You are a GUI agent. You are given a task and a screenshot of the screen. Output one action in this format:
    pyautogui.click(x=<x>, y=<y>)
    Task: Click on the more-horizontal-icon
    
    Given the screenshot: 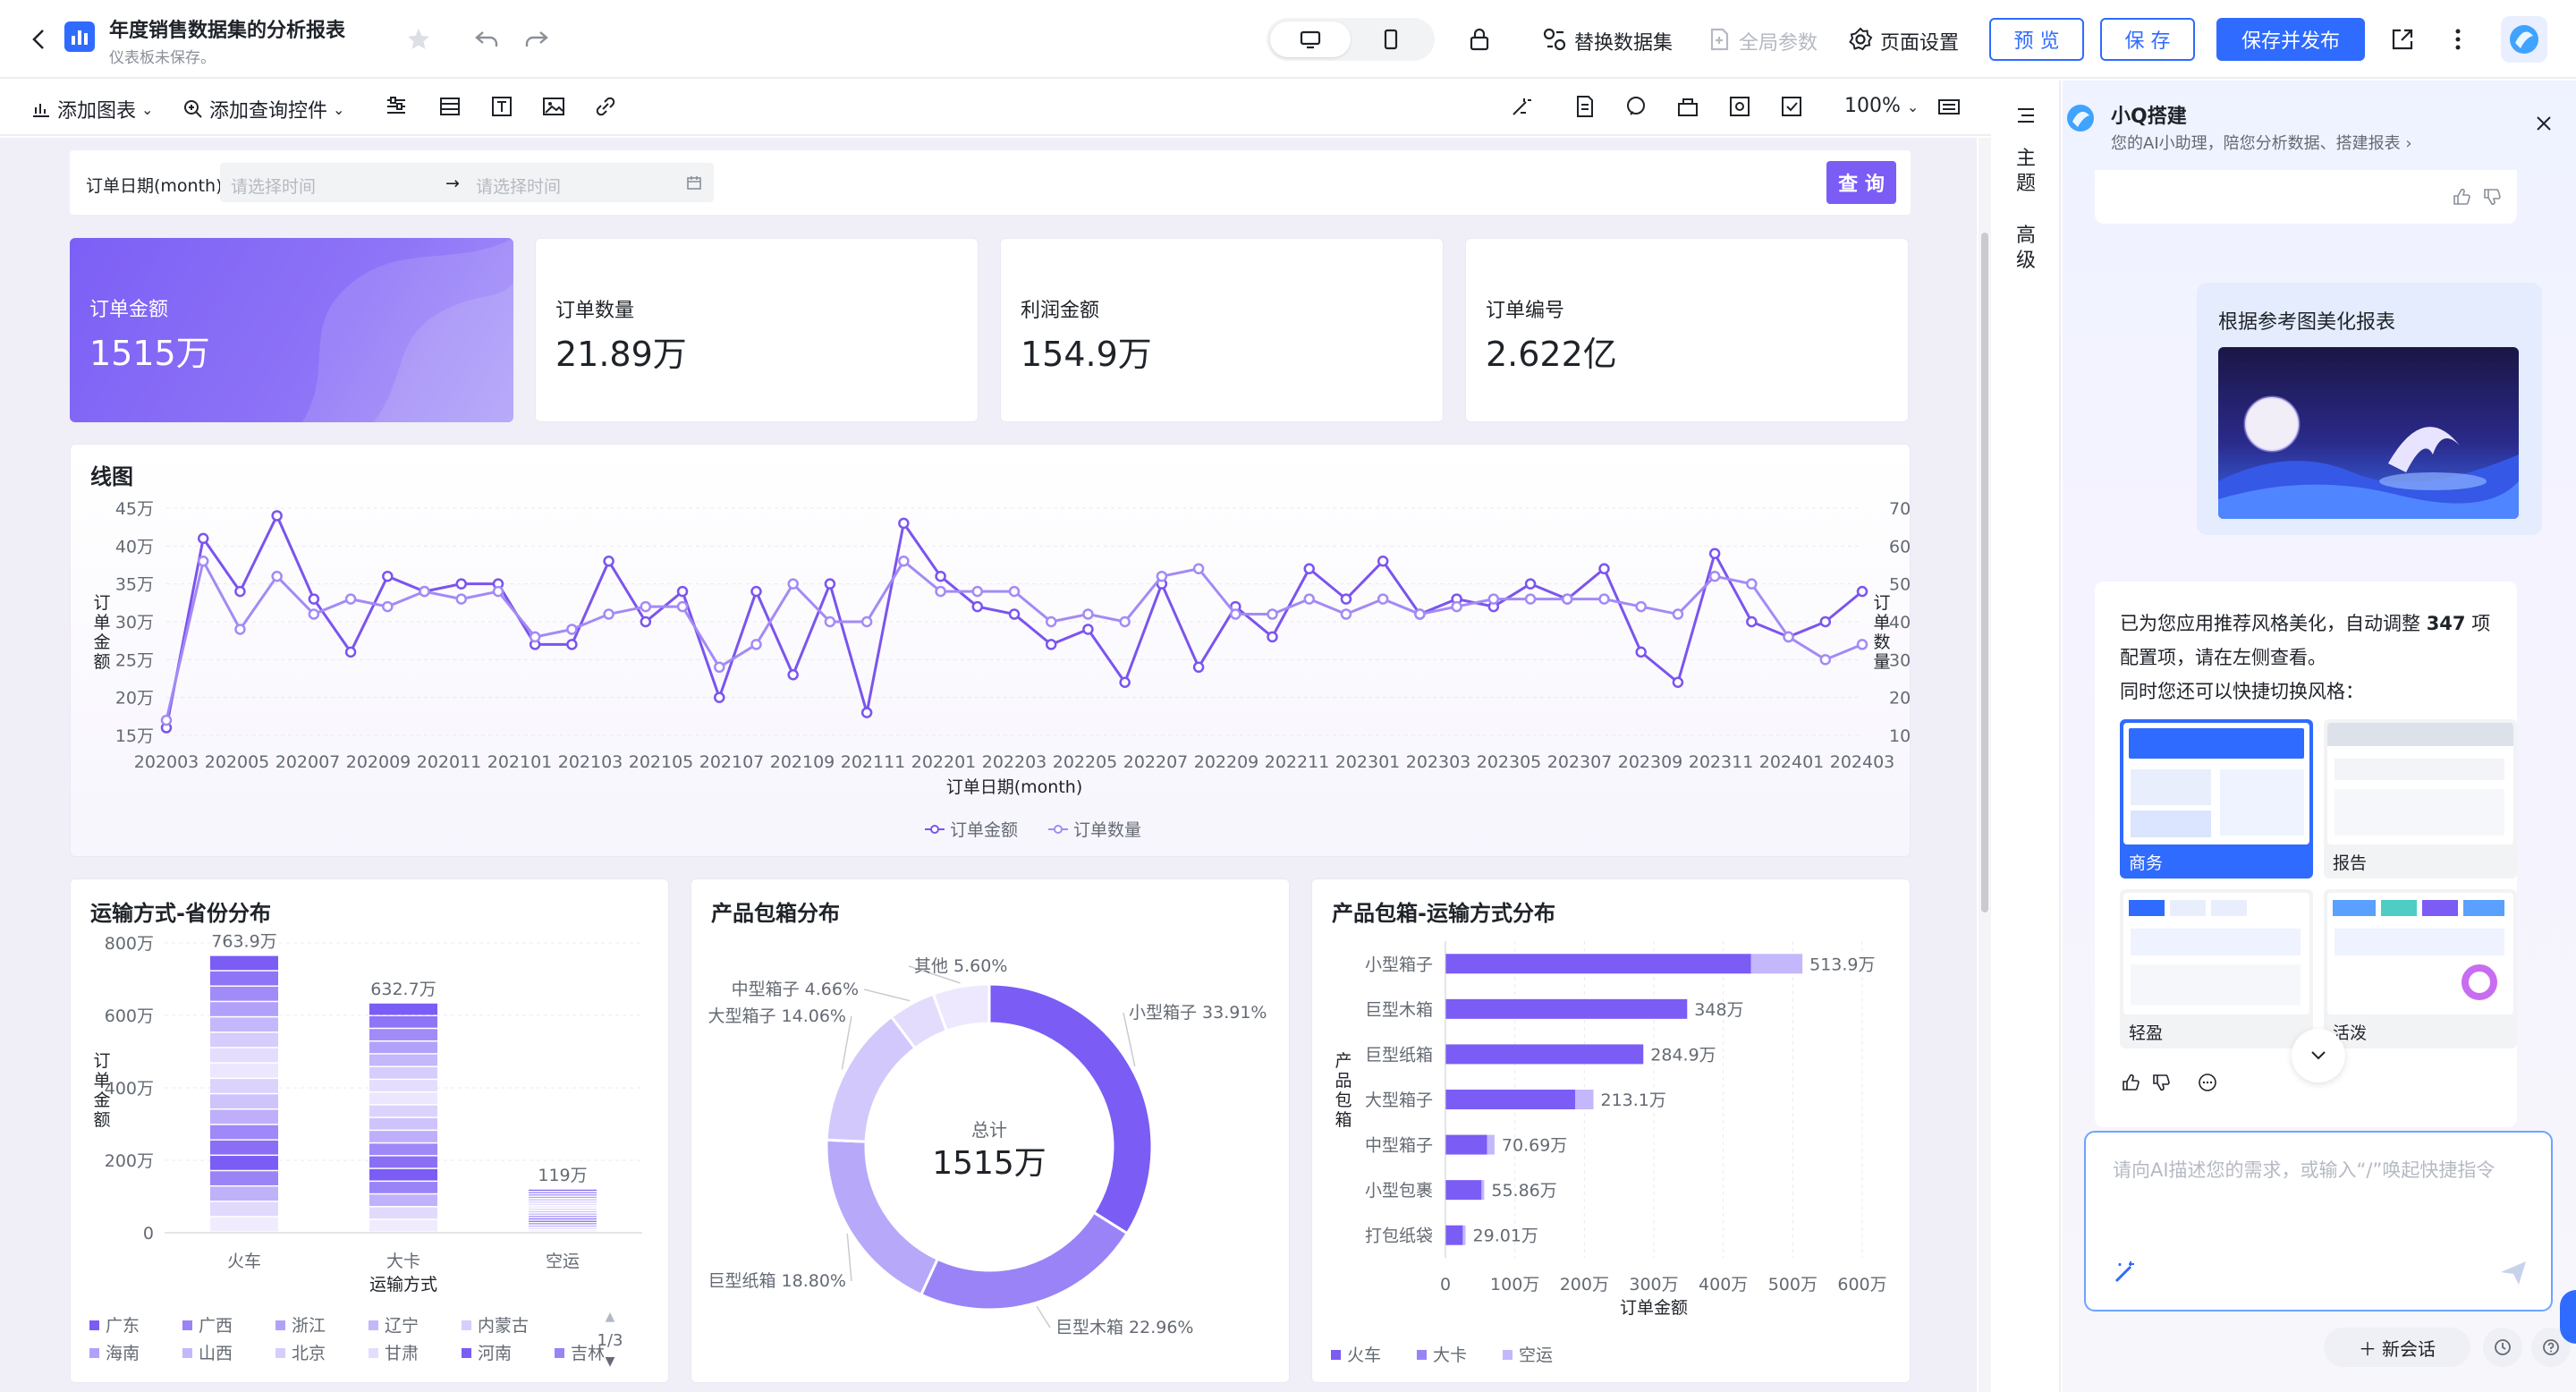 What is the action you would take?
    pyautogui.click(x=2207, y=1082)
    